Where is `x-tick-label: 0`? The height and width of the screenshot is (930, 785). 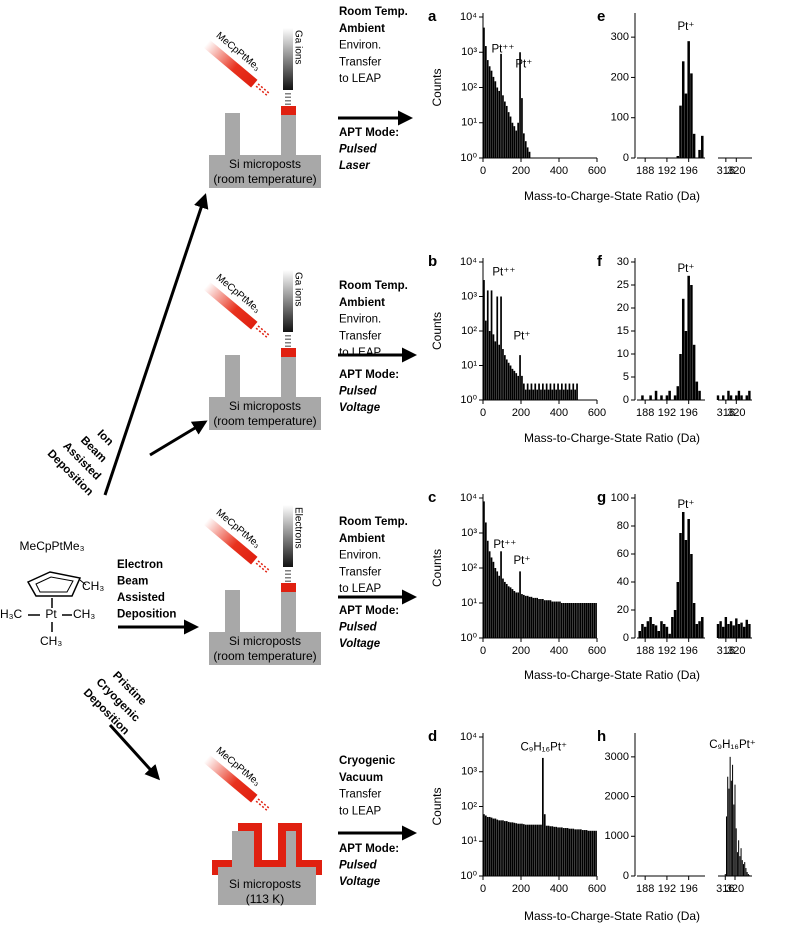
x-tick-label: 0 is located at coordinates (483, 651).